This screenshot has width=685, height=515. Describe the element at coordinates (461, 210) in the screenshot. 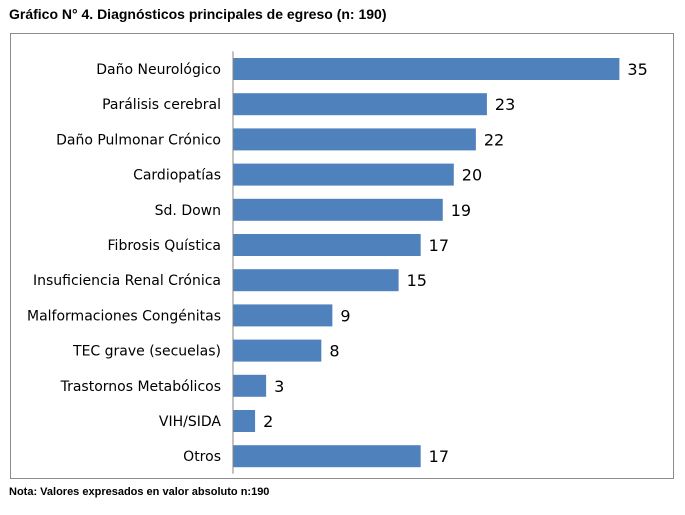

I see `data-label: 19` at that location.